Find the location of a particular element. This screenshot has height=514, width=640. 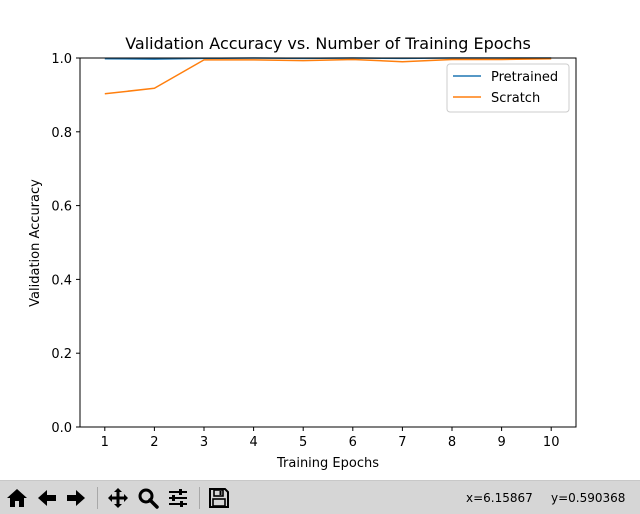

move-icon is located at coordinates (118, 498).